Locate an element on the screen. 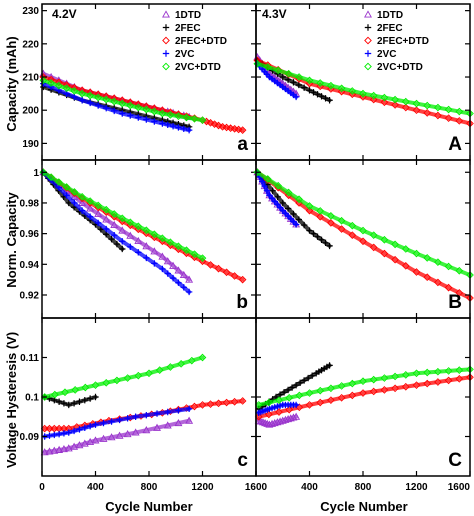 The height and width of the screenshot is (516, 474). voltage-label-left: 4.2V is located at coordinates (64, 14).